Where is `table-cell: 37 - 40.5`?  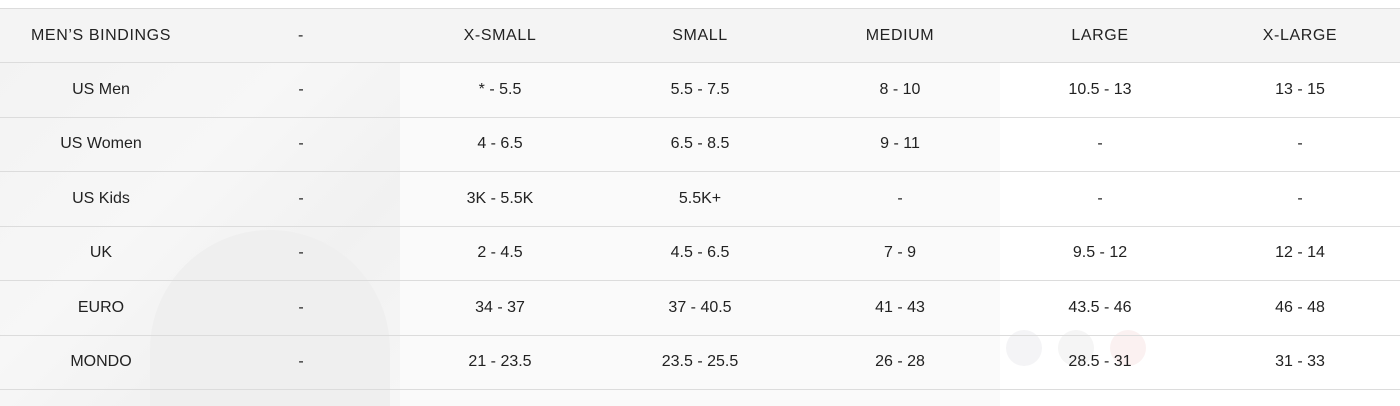
table-cell: 37 - 40.5 is located at coordinates (700, 308).